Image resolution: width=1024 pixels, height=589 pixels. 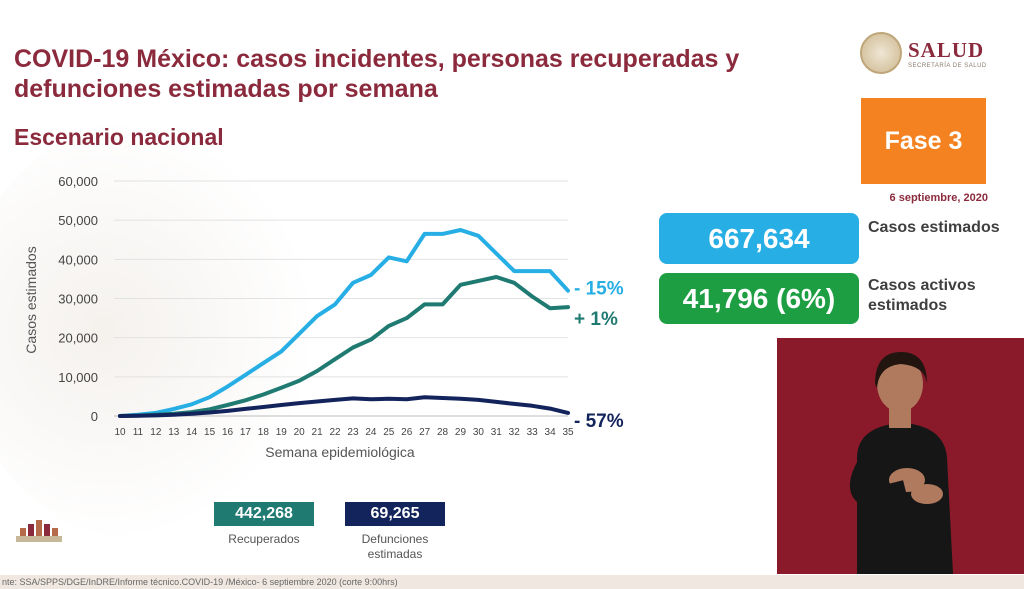 I want to click on x-tick-label: 34, so click(x=551, y=432).